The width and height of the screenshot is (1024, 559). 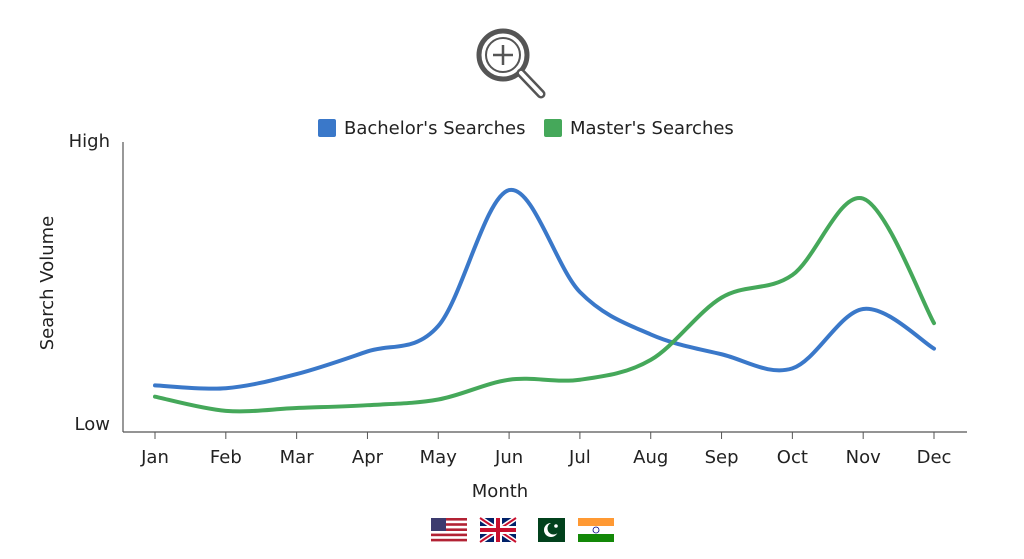 I want to click on flag-us, so click(x=449, y=530).